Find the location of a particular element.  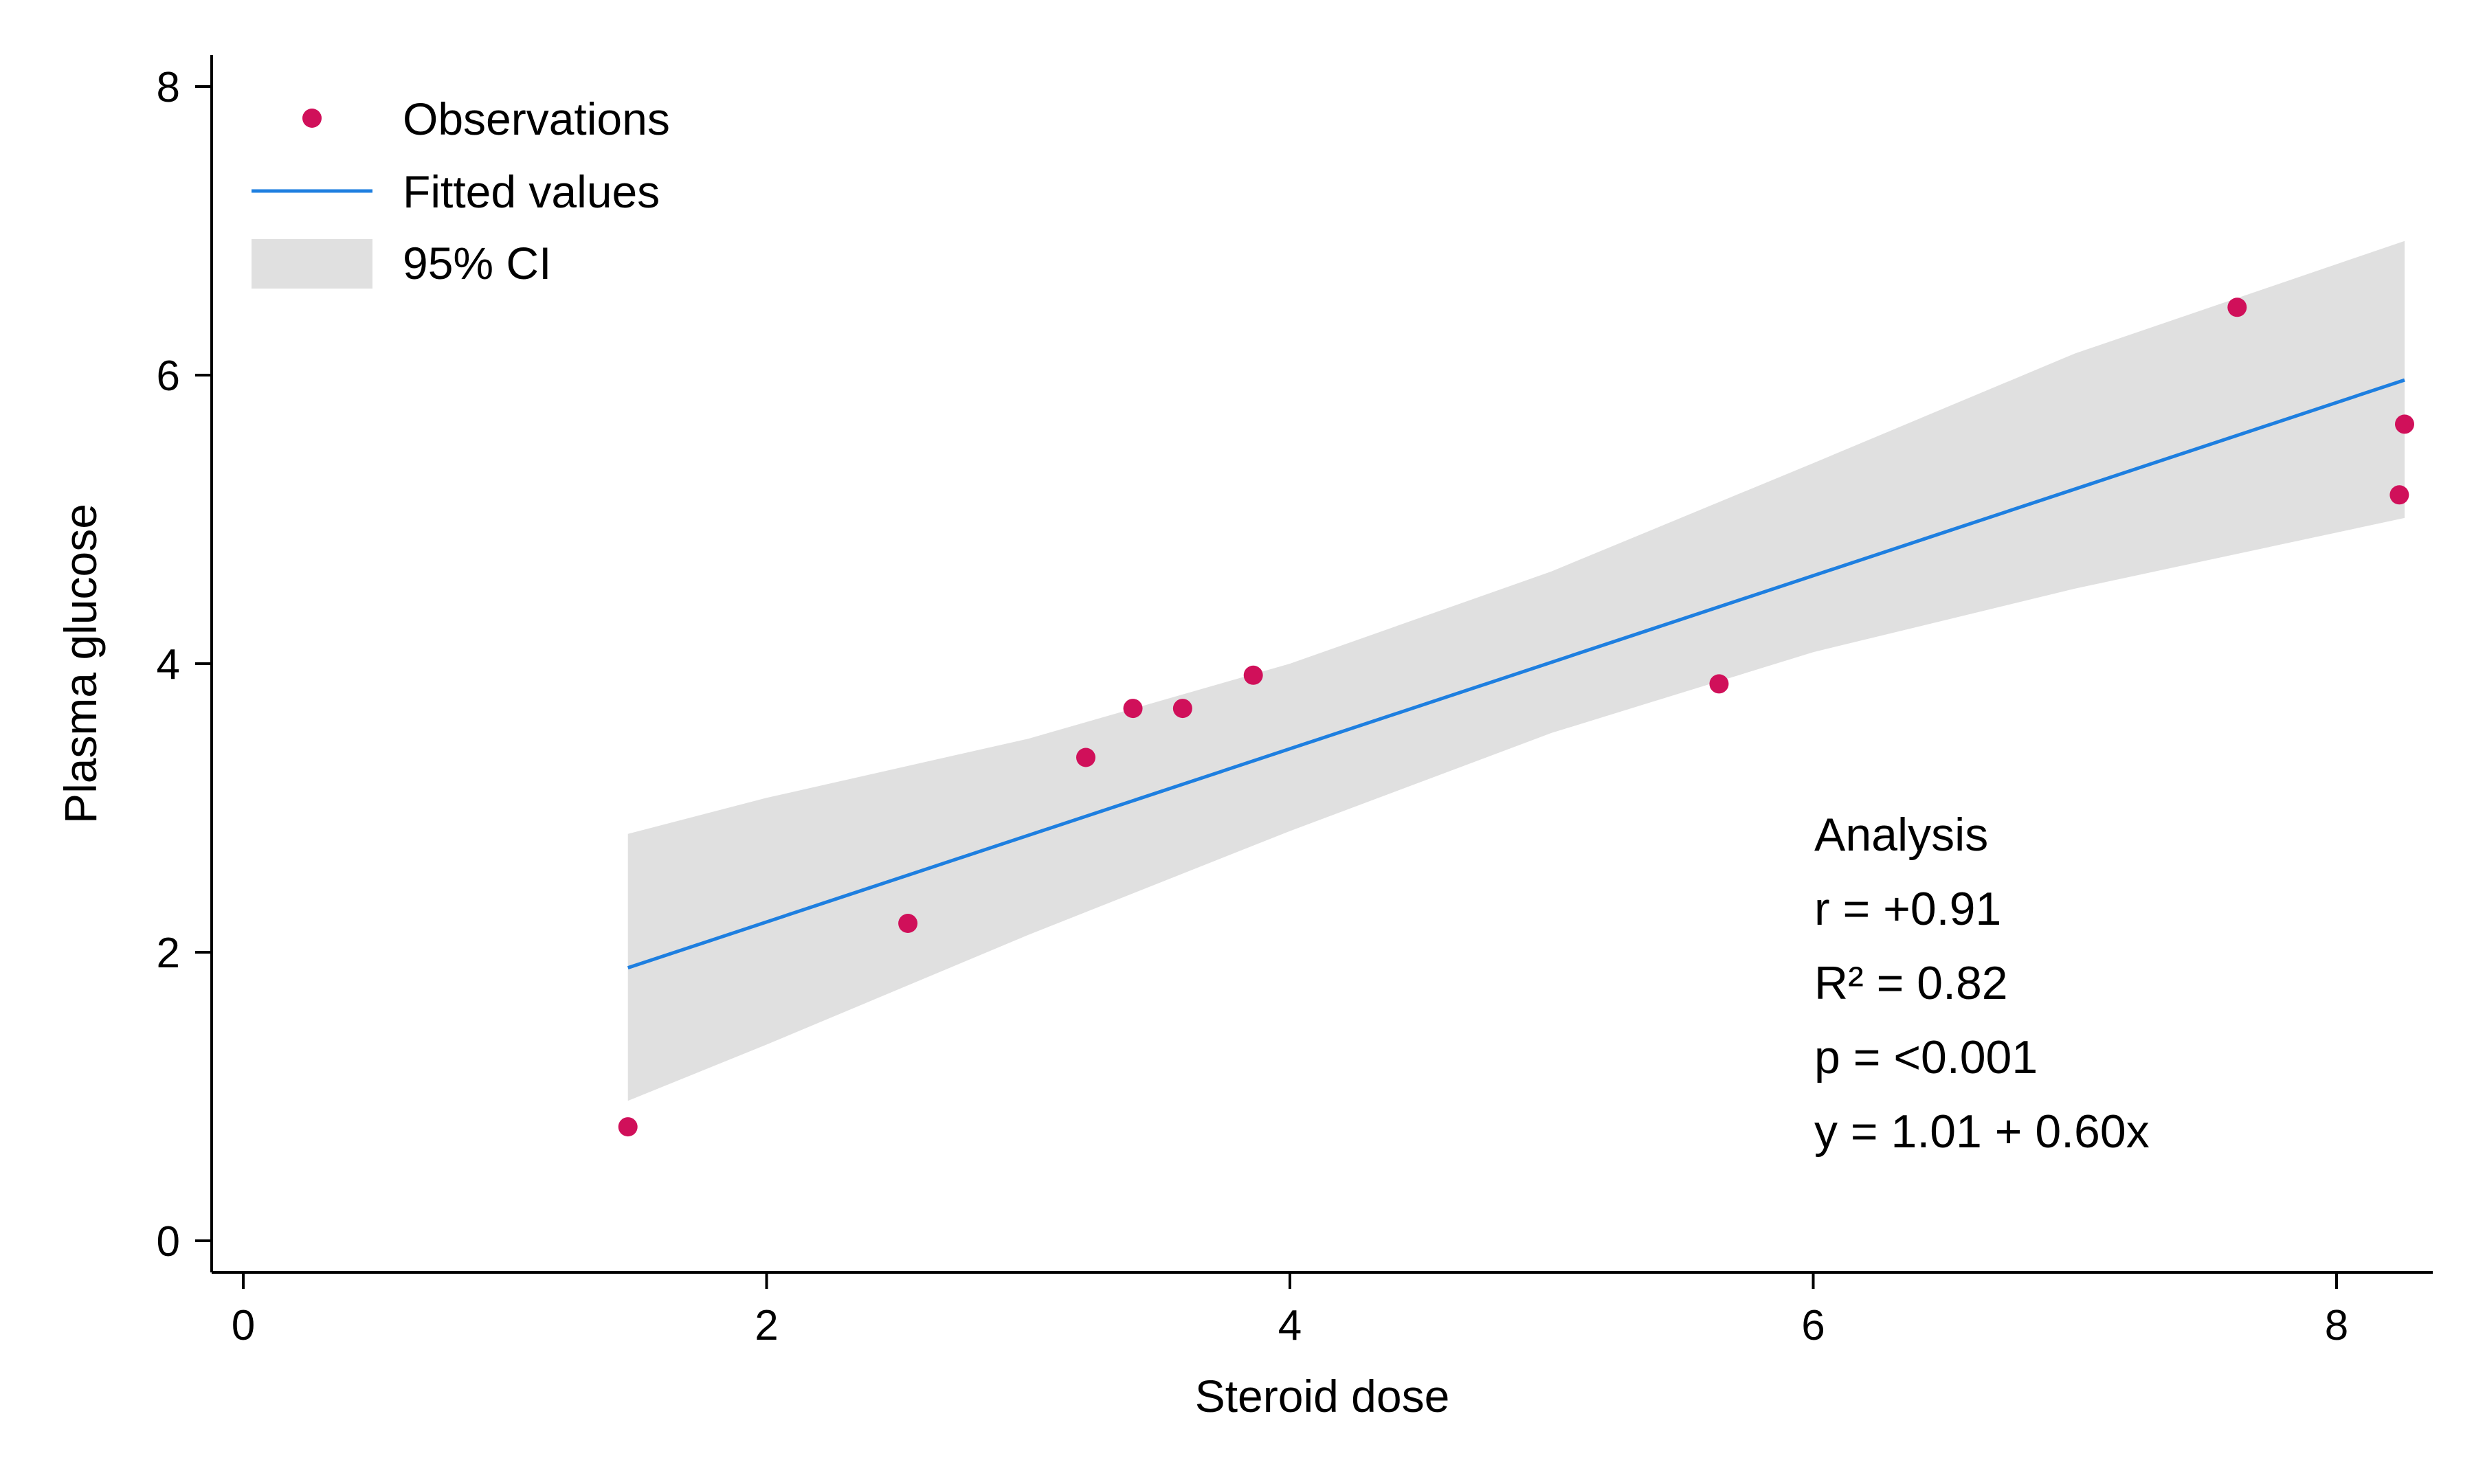

legend-label-fitted: Fitted values is located at coordinates (531, 191).